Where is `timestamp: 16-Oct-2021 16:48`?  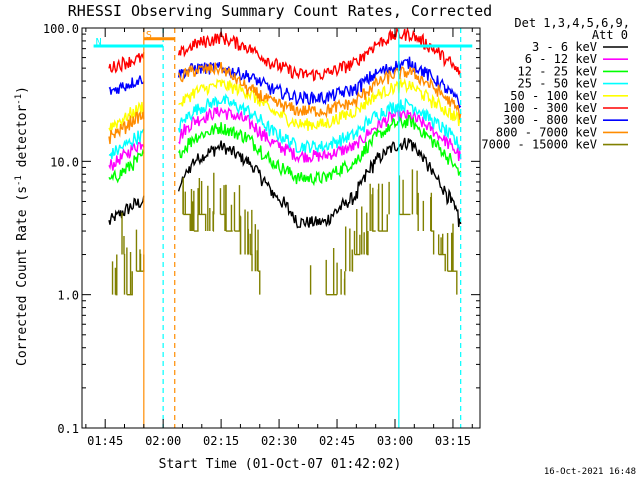
timestamp: 16-Oct-2021 16:48 is located at coordinates (590, 472).